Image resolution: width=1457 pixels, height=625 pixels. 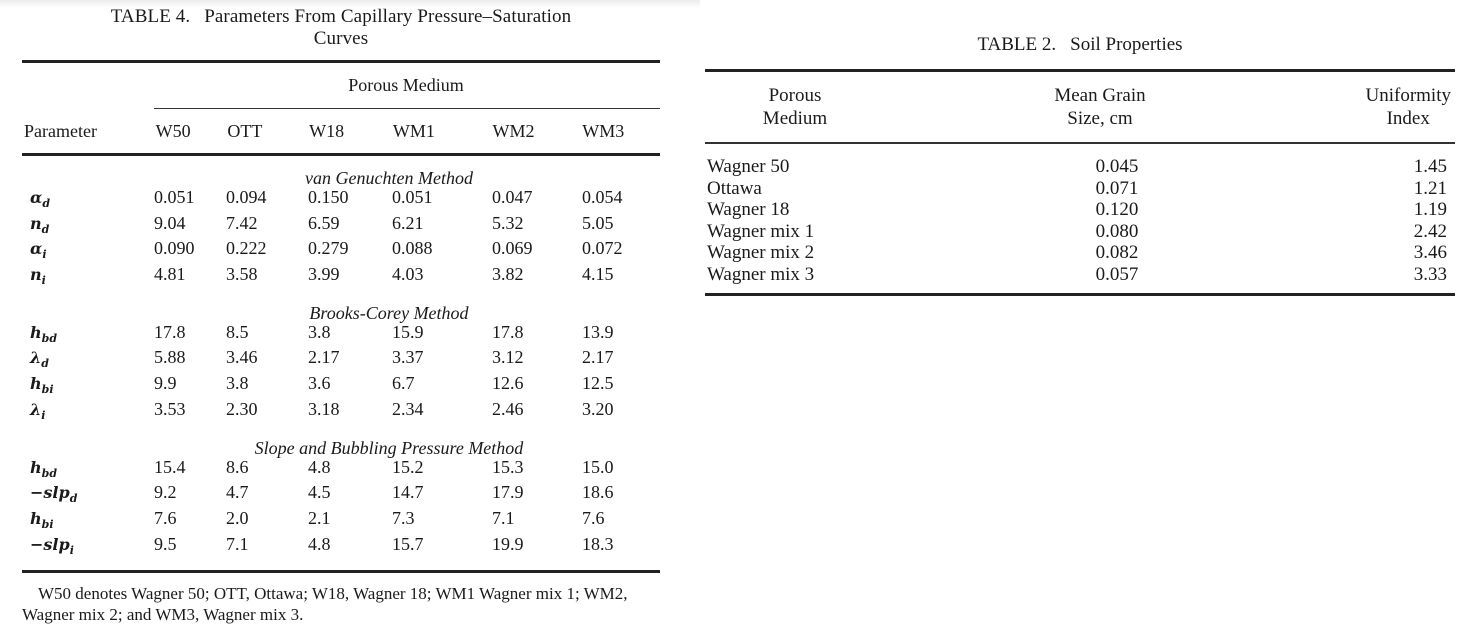 What do you see at coordinates (350, 4) in the screenshot?
I see `page-top-edge` at bounding box center [350, 4].